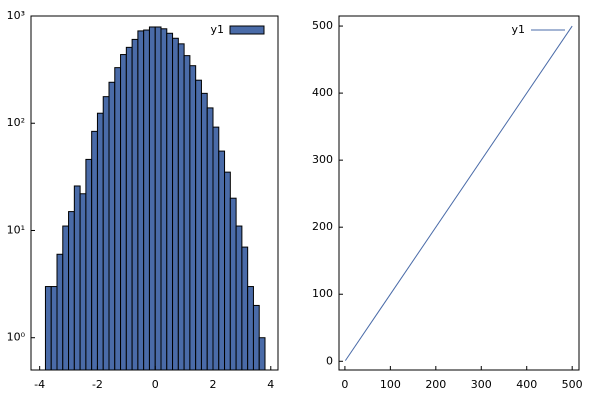  I want to click on y-tick-label: 10¹, so click(16, 229).